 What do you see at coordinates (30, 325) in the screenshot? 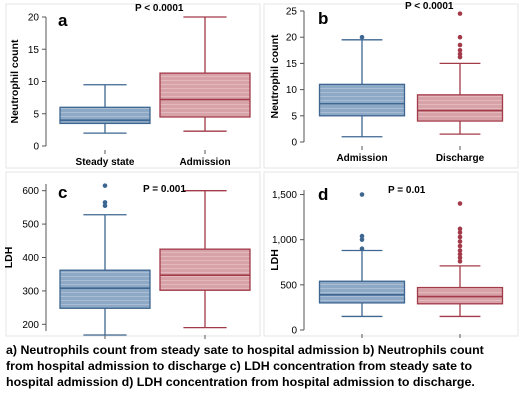
I see `y-tick-label: 200` at bounding box center [30, 325].